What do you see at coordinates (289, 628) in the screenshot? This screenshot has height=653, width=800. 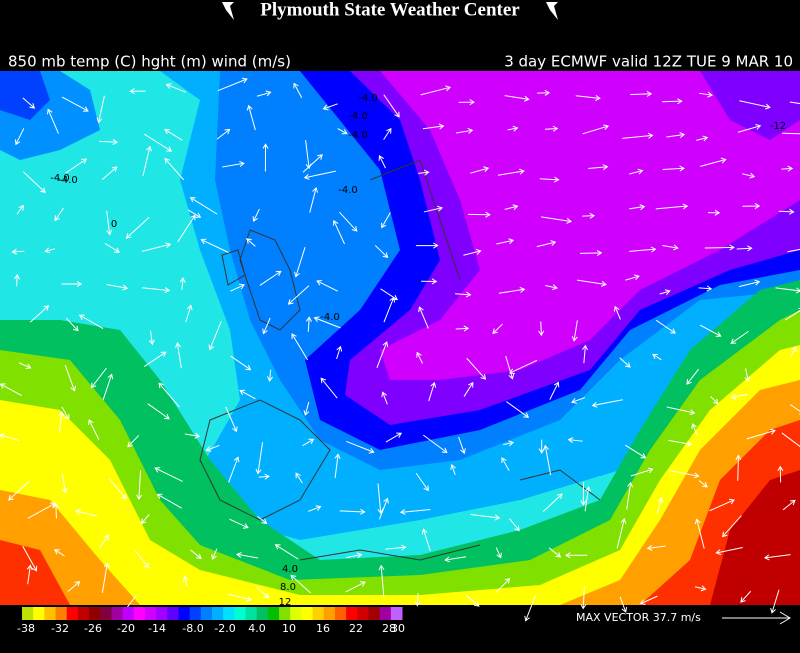 I see `colorbar-label: 10` at bounding box center [289, 628].